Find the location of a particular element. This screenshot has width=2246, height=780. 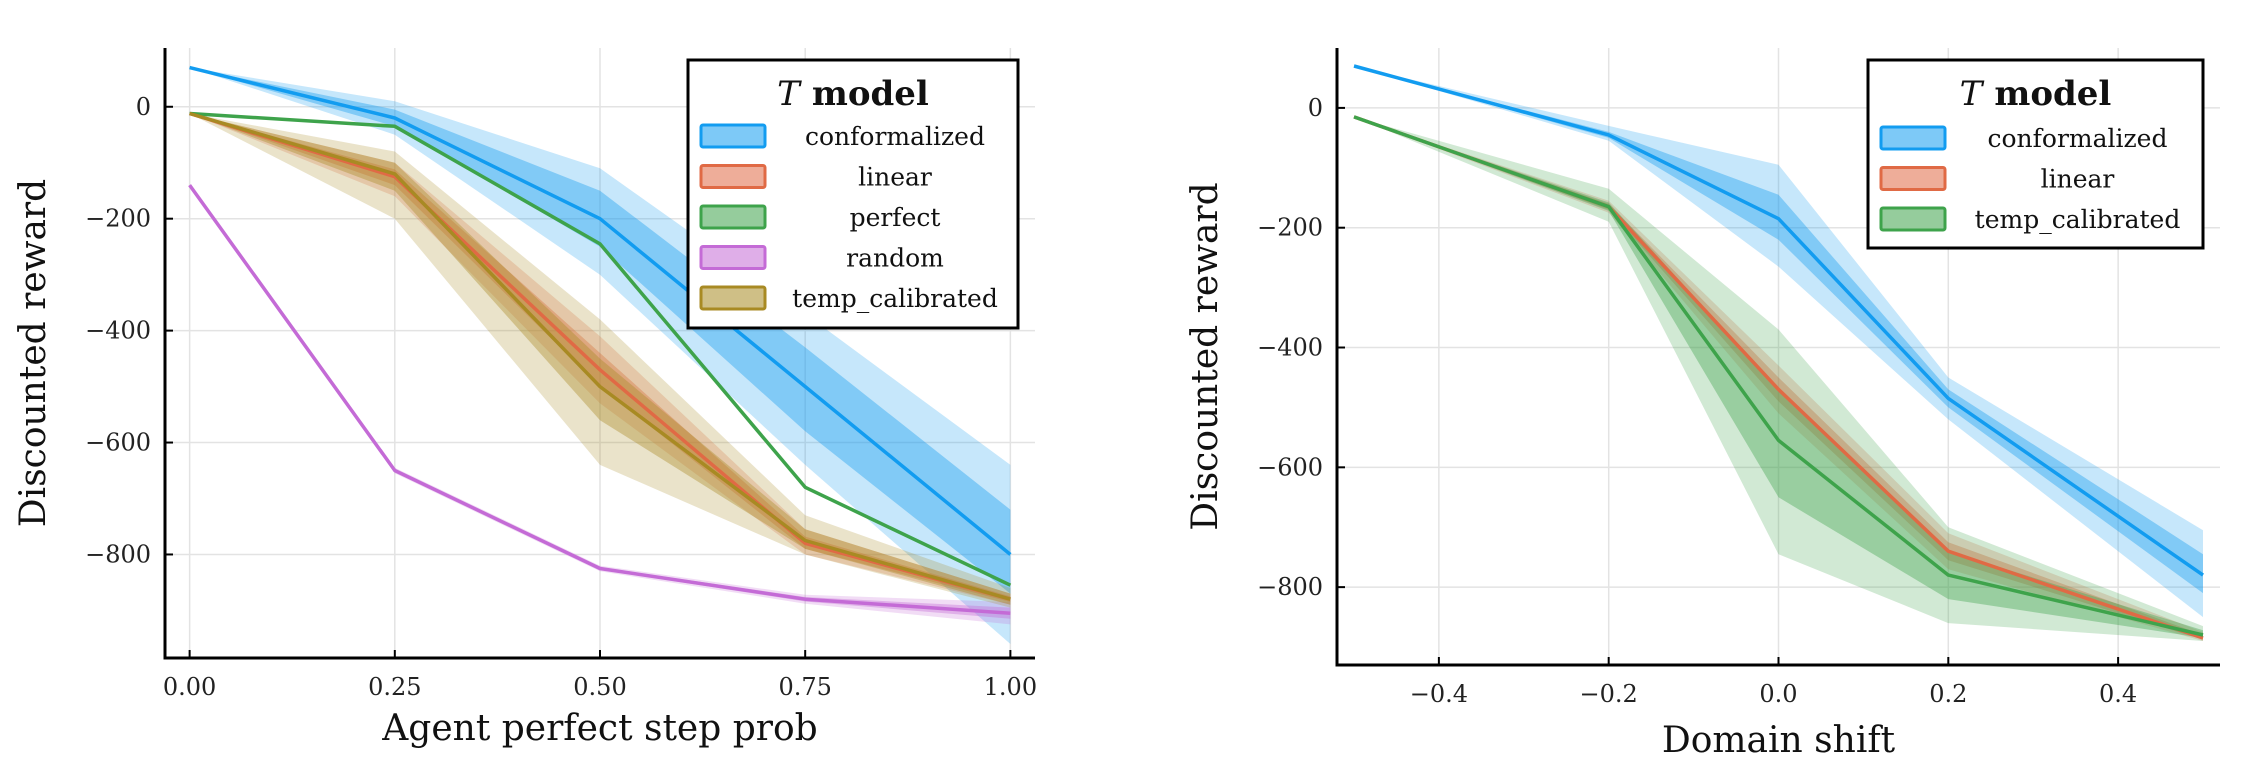

legend-box is located at coordinates (853, 194).